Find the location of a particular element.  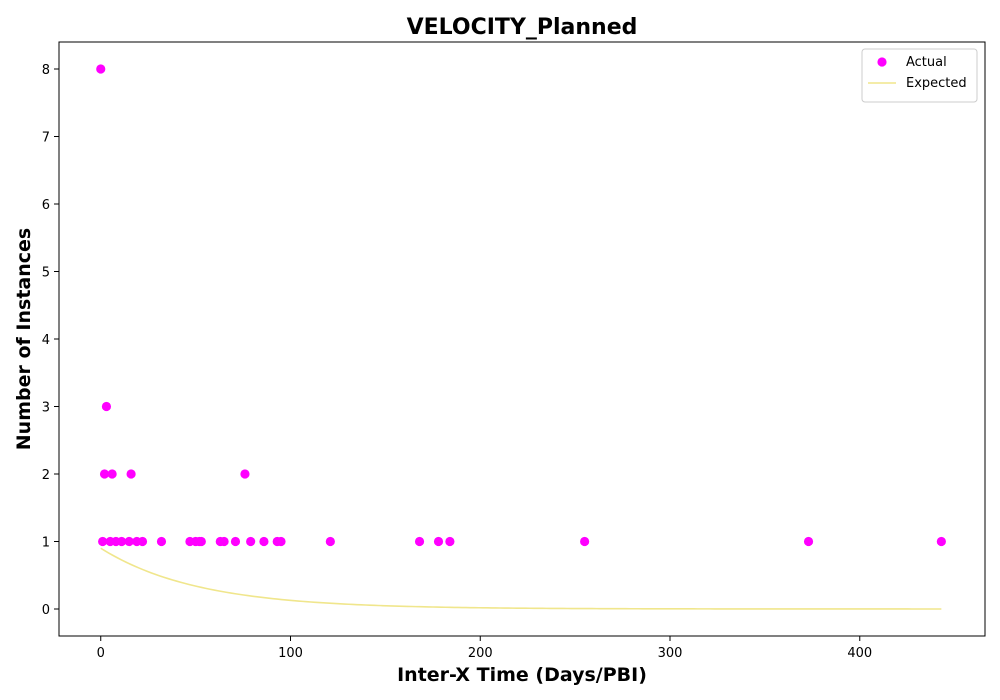

legend-actual-marker is located at coordinates (882, 62).